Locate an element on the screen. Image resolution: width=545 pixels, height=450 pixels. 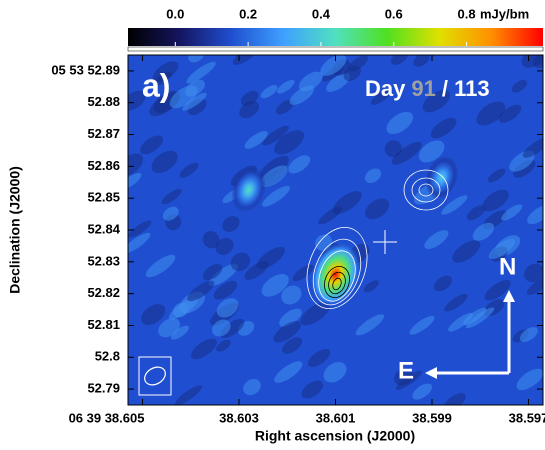
day-part: 91 is located at coordinates (423, 88).